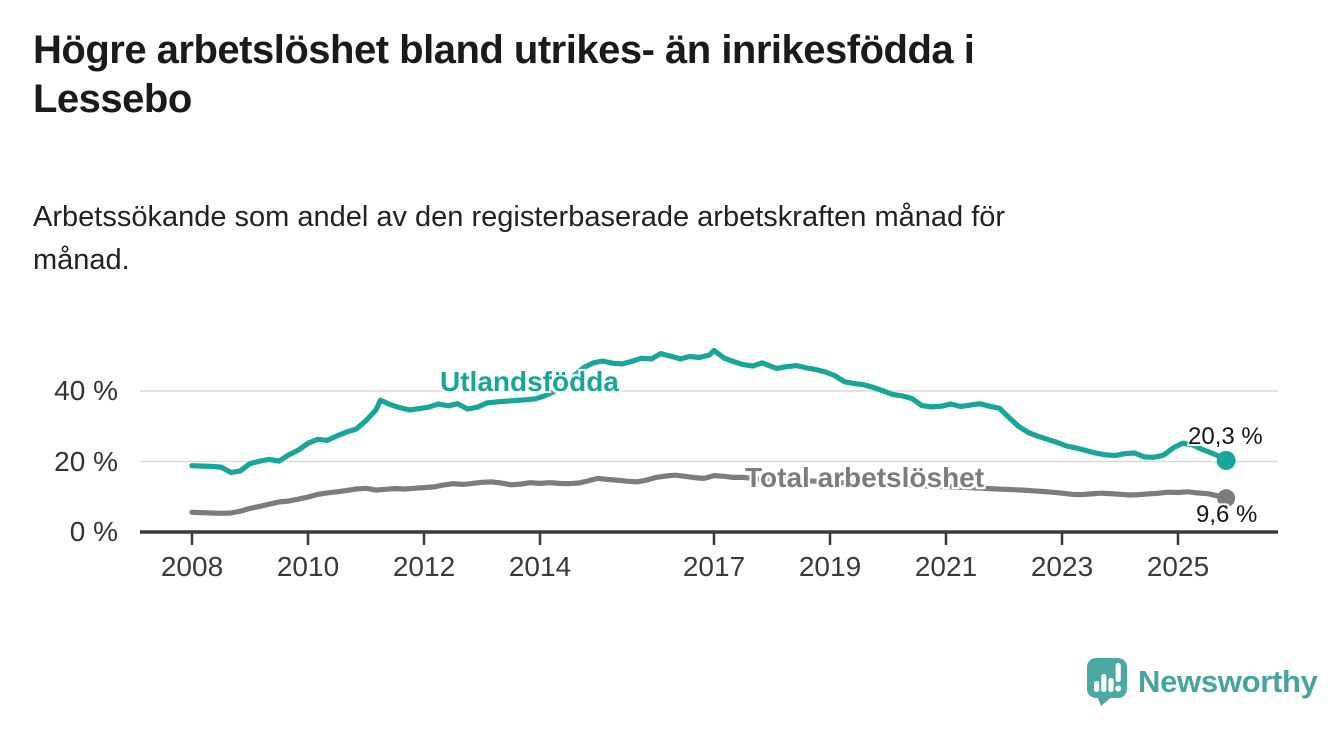 The height and width of the screenshot is (734, 1340). What do you see at coordinates (1227, 514) in the screenshot?
I see `end-value-label-total: 9,6 %` at bounding box center [1227, 514].